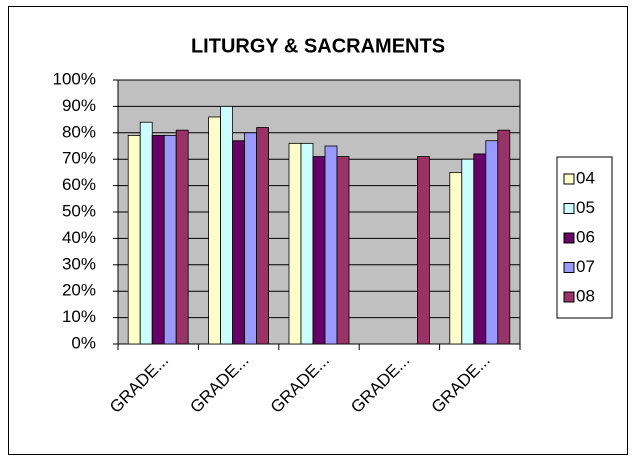  What do you see at coordinates (79, 105) in the screenshot?
I see `y-tick-label: 90%` at bounding box center [79, 105].